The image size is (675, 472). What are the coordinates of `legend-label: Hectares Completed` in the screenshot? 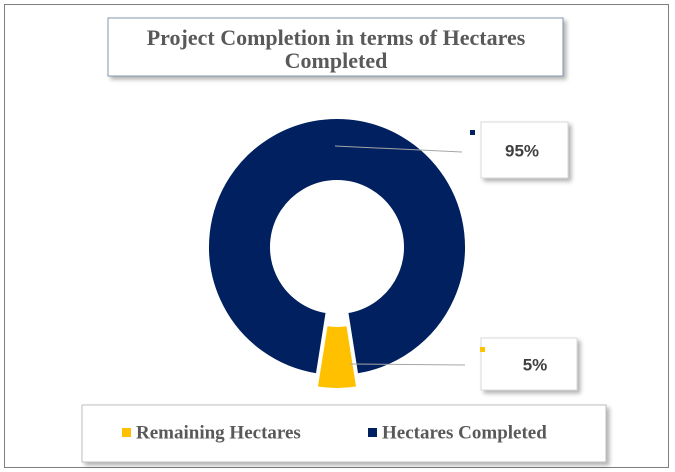 It's located at (464, 432).